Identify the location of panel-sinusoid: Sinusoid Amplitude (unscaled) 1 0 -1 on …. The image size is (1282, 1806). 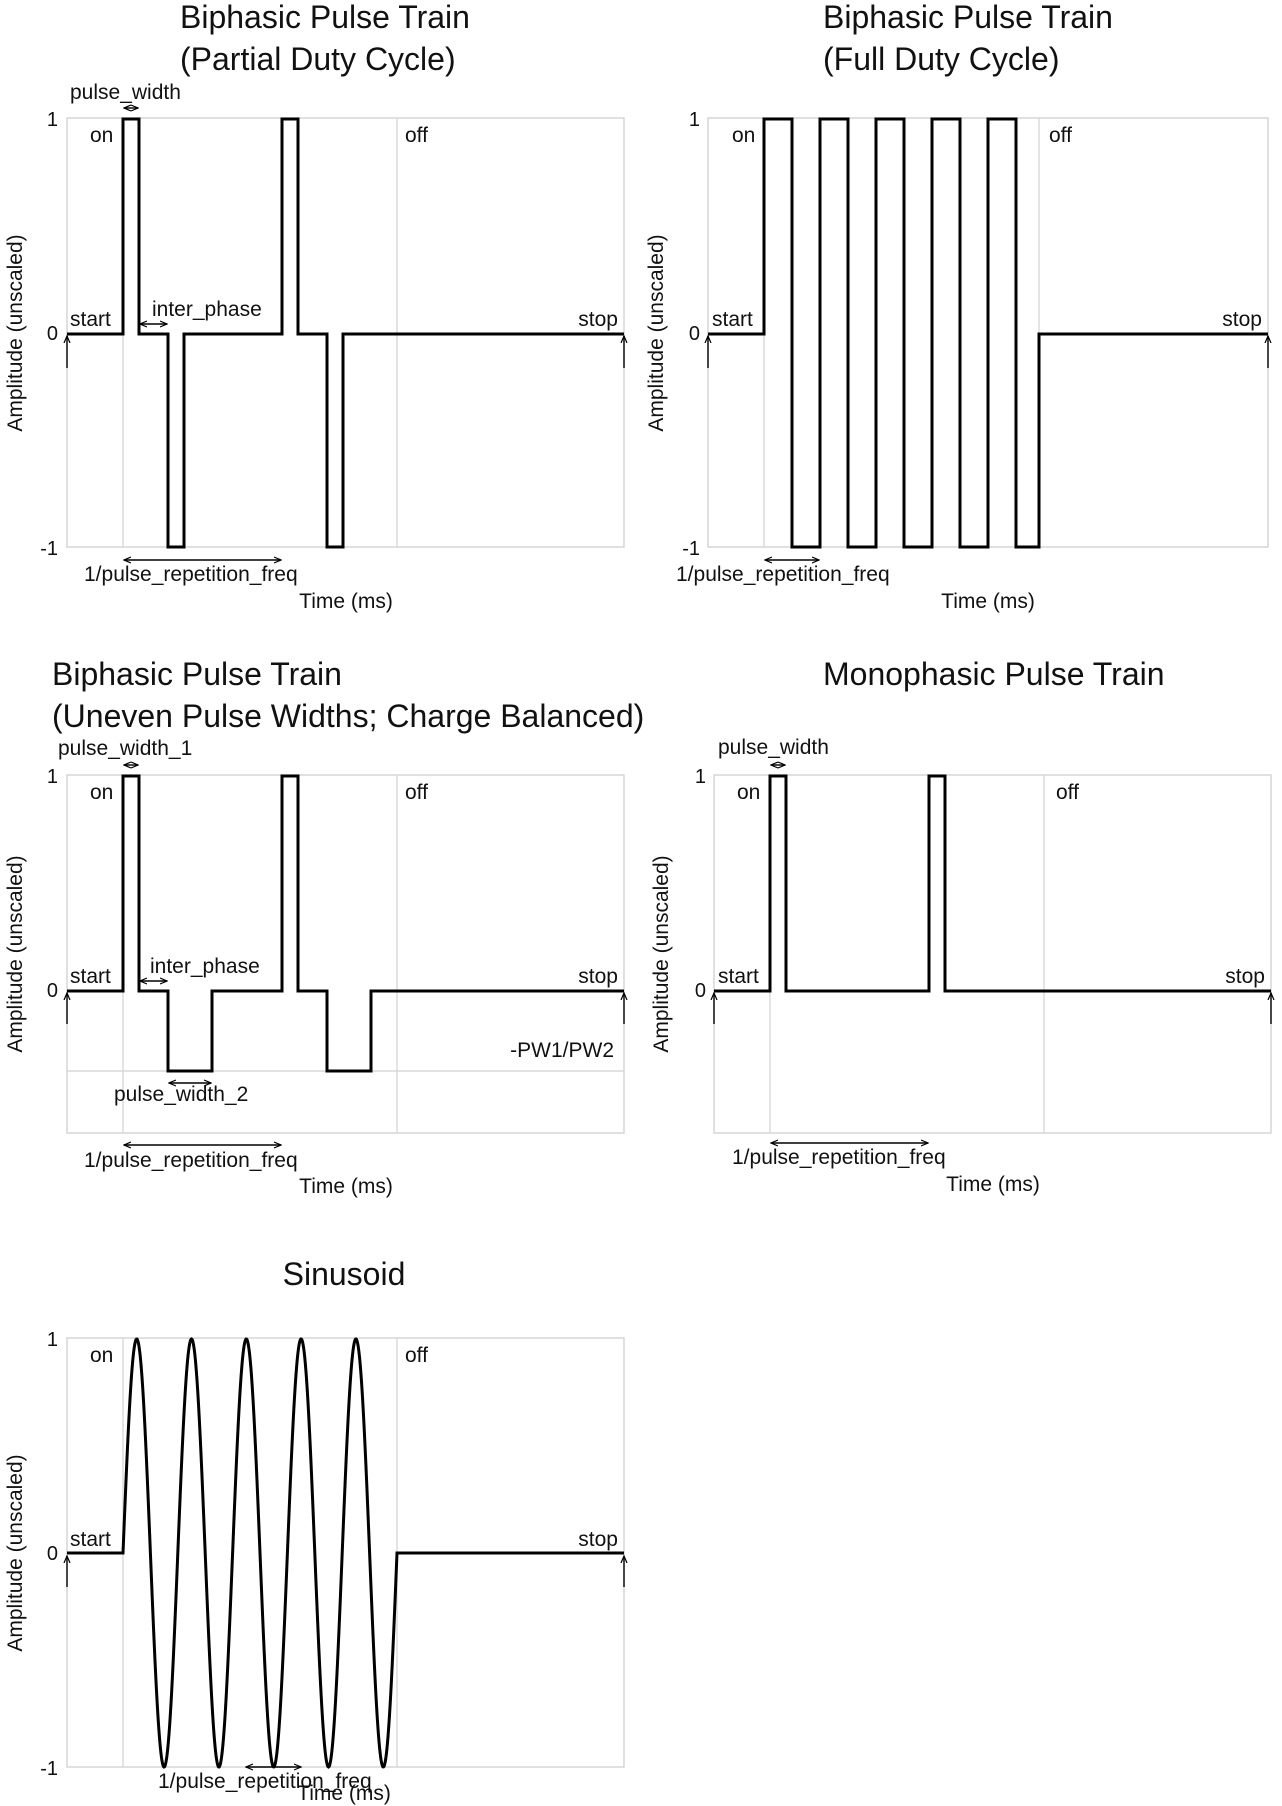
(314, 1530).